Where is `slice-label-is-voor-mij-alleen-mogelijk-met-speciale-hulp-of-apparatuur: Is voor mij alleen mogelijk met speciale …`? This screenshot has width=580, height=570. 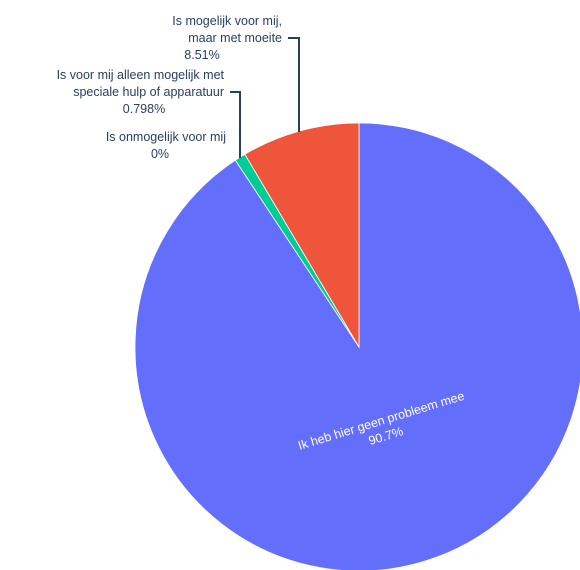 slice-label-is-voor-mij-alleen-mogelijk-met-speciale-hulp-of-apparatuur: Is voor mij alleen mogelijk met speciale … is located at coordinates (141, 92).